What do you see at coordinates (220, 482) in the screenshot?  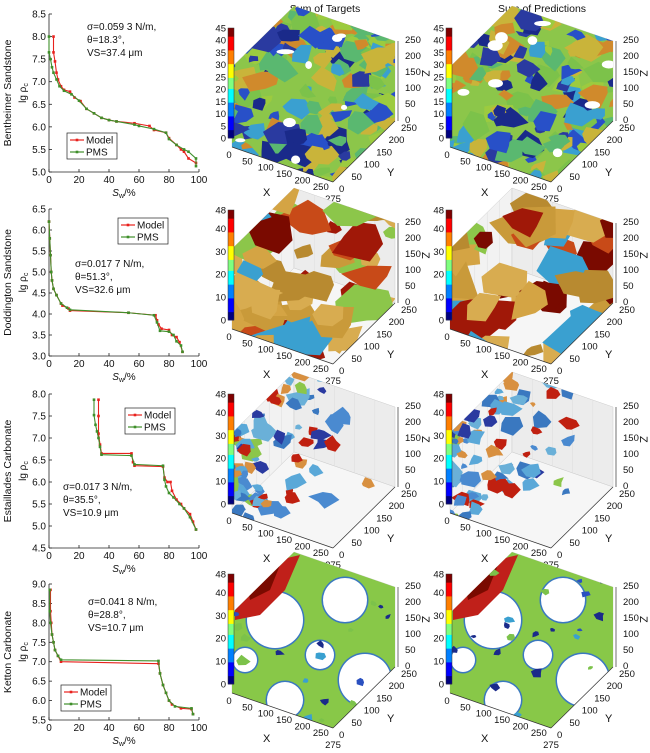 I see `colorbar-tick-label: 10` at bounding box center [220, 482].